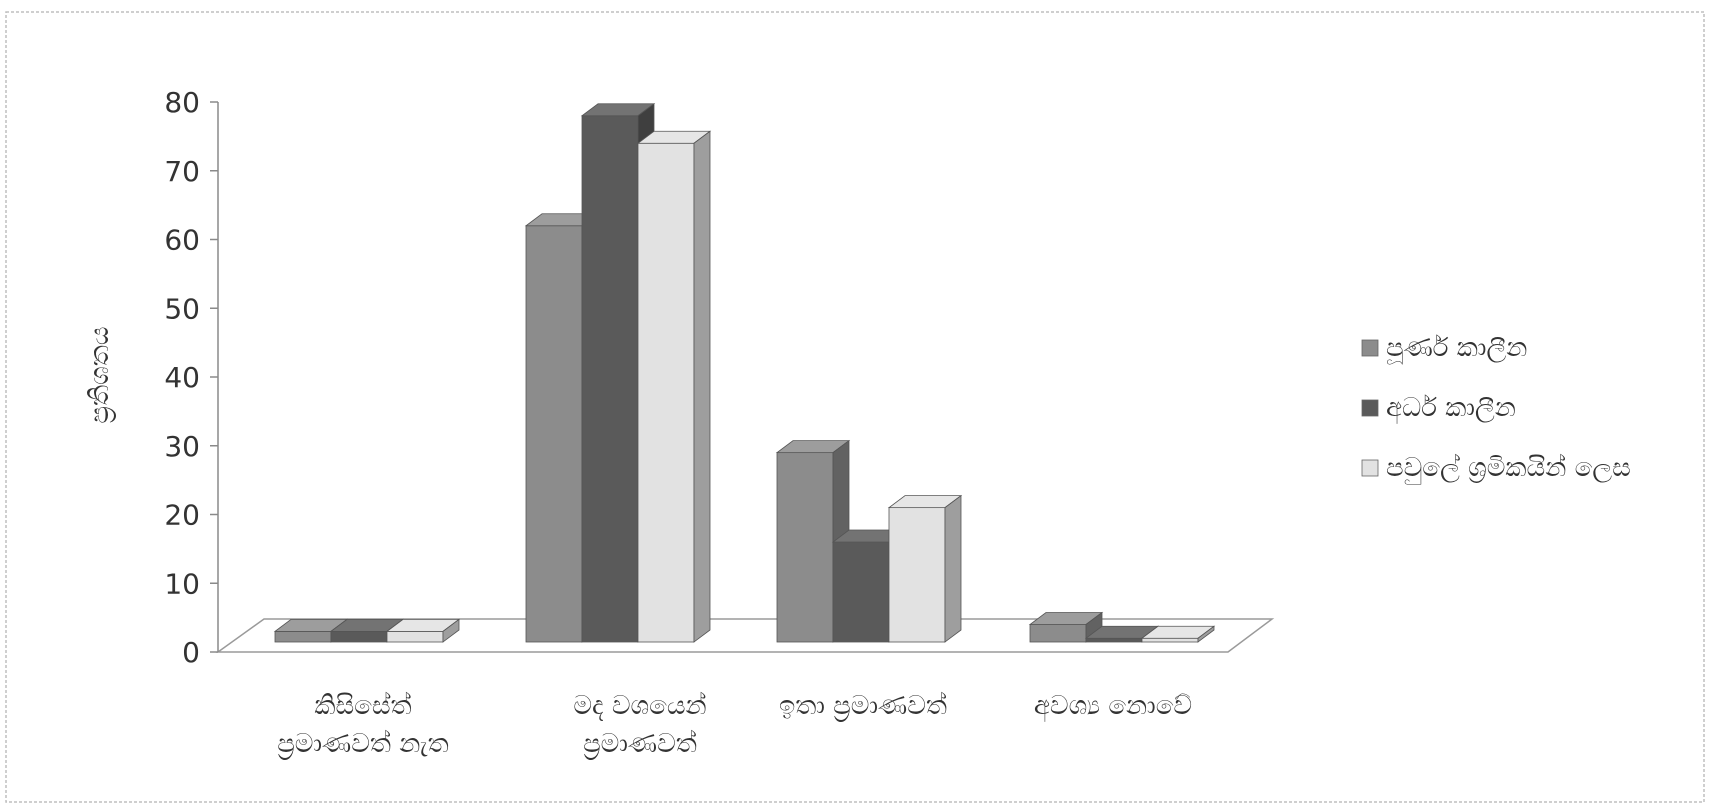  I want to click on legend-label: පූර්ණ කාලීන, so click(1456, 349).